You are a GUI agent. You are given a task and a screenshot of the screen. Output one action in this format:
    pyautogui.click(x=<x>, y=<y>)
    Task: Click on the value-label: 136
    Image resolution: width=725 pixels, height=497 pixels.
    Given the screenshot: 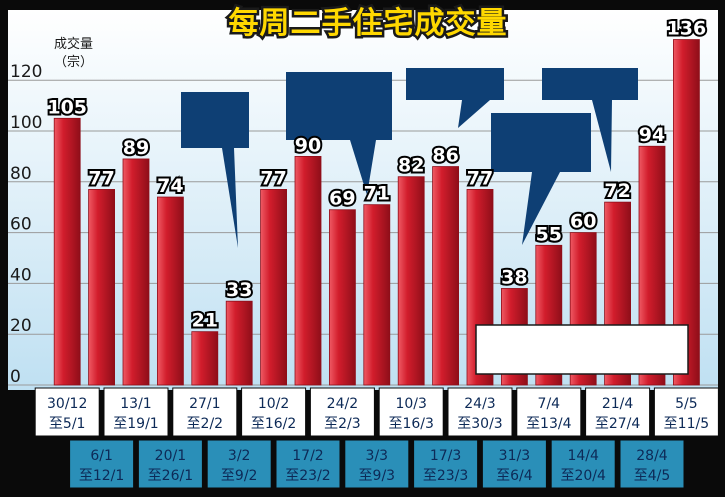 What is the action you would take?
    pyautogui.click(x=687, y=29)
    